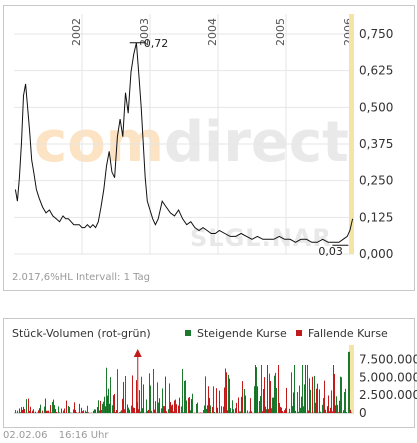 The height and width of the screenshot is (443, 417). I want to click on y-tick-label: 0,125, so click(376, 217).